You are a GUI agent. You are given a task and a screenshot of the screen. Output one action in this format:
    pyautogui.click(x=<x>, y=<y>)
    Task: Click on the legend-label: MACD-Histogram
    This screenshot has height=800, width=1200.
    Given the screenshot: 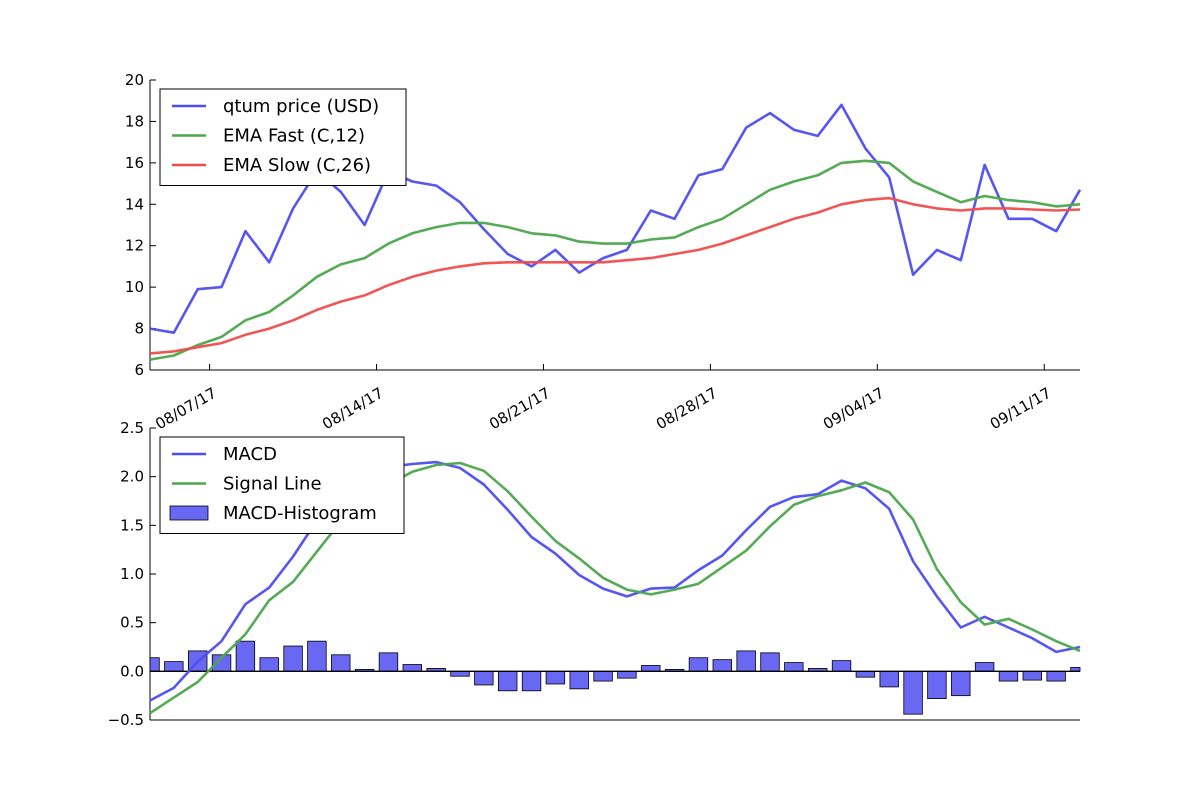 What is the action you would take?
    pyautogui.click(x=300, y=513)
    